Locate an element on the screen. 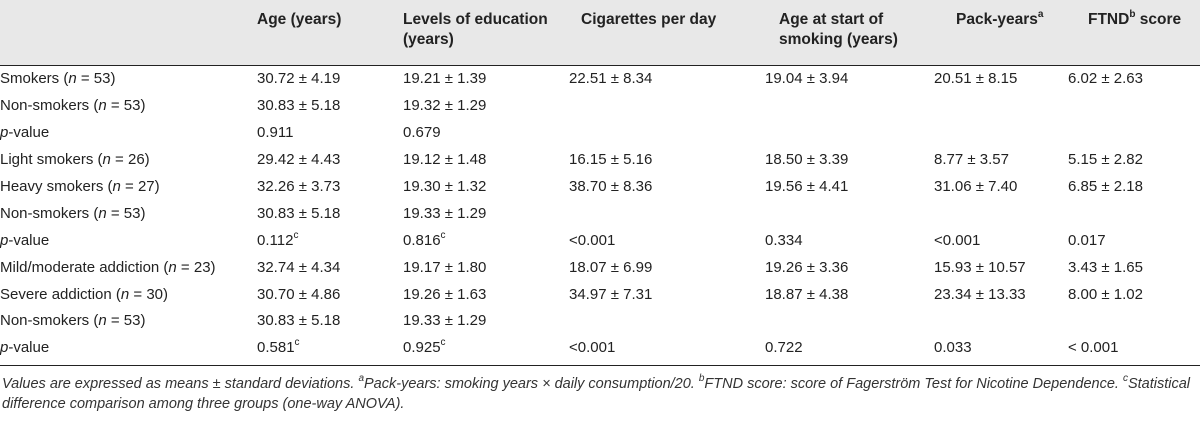 The height and width of the screenshot is (422, 1200). table-cell: 0.816c is located at coordinates (424, 239).